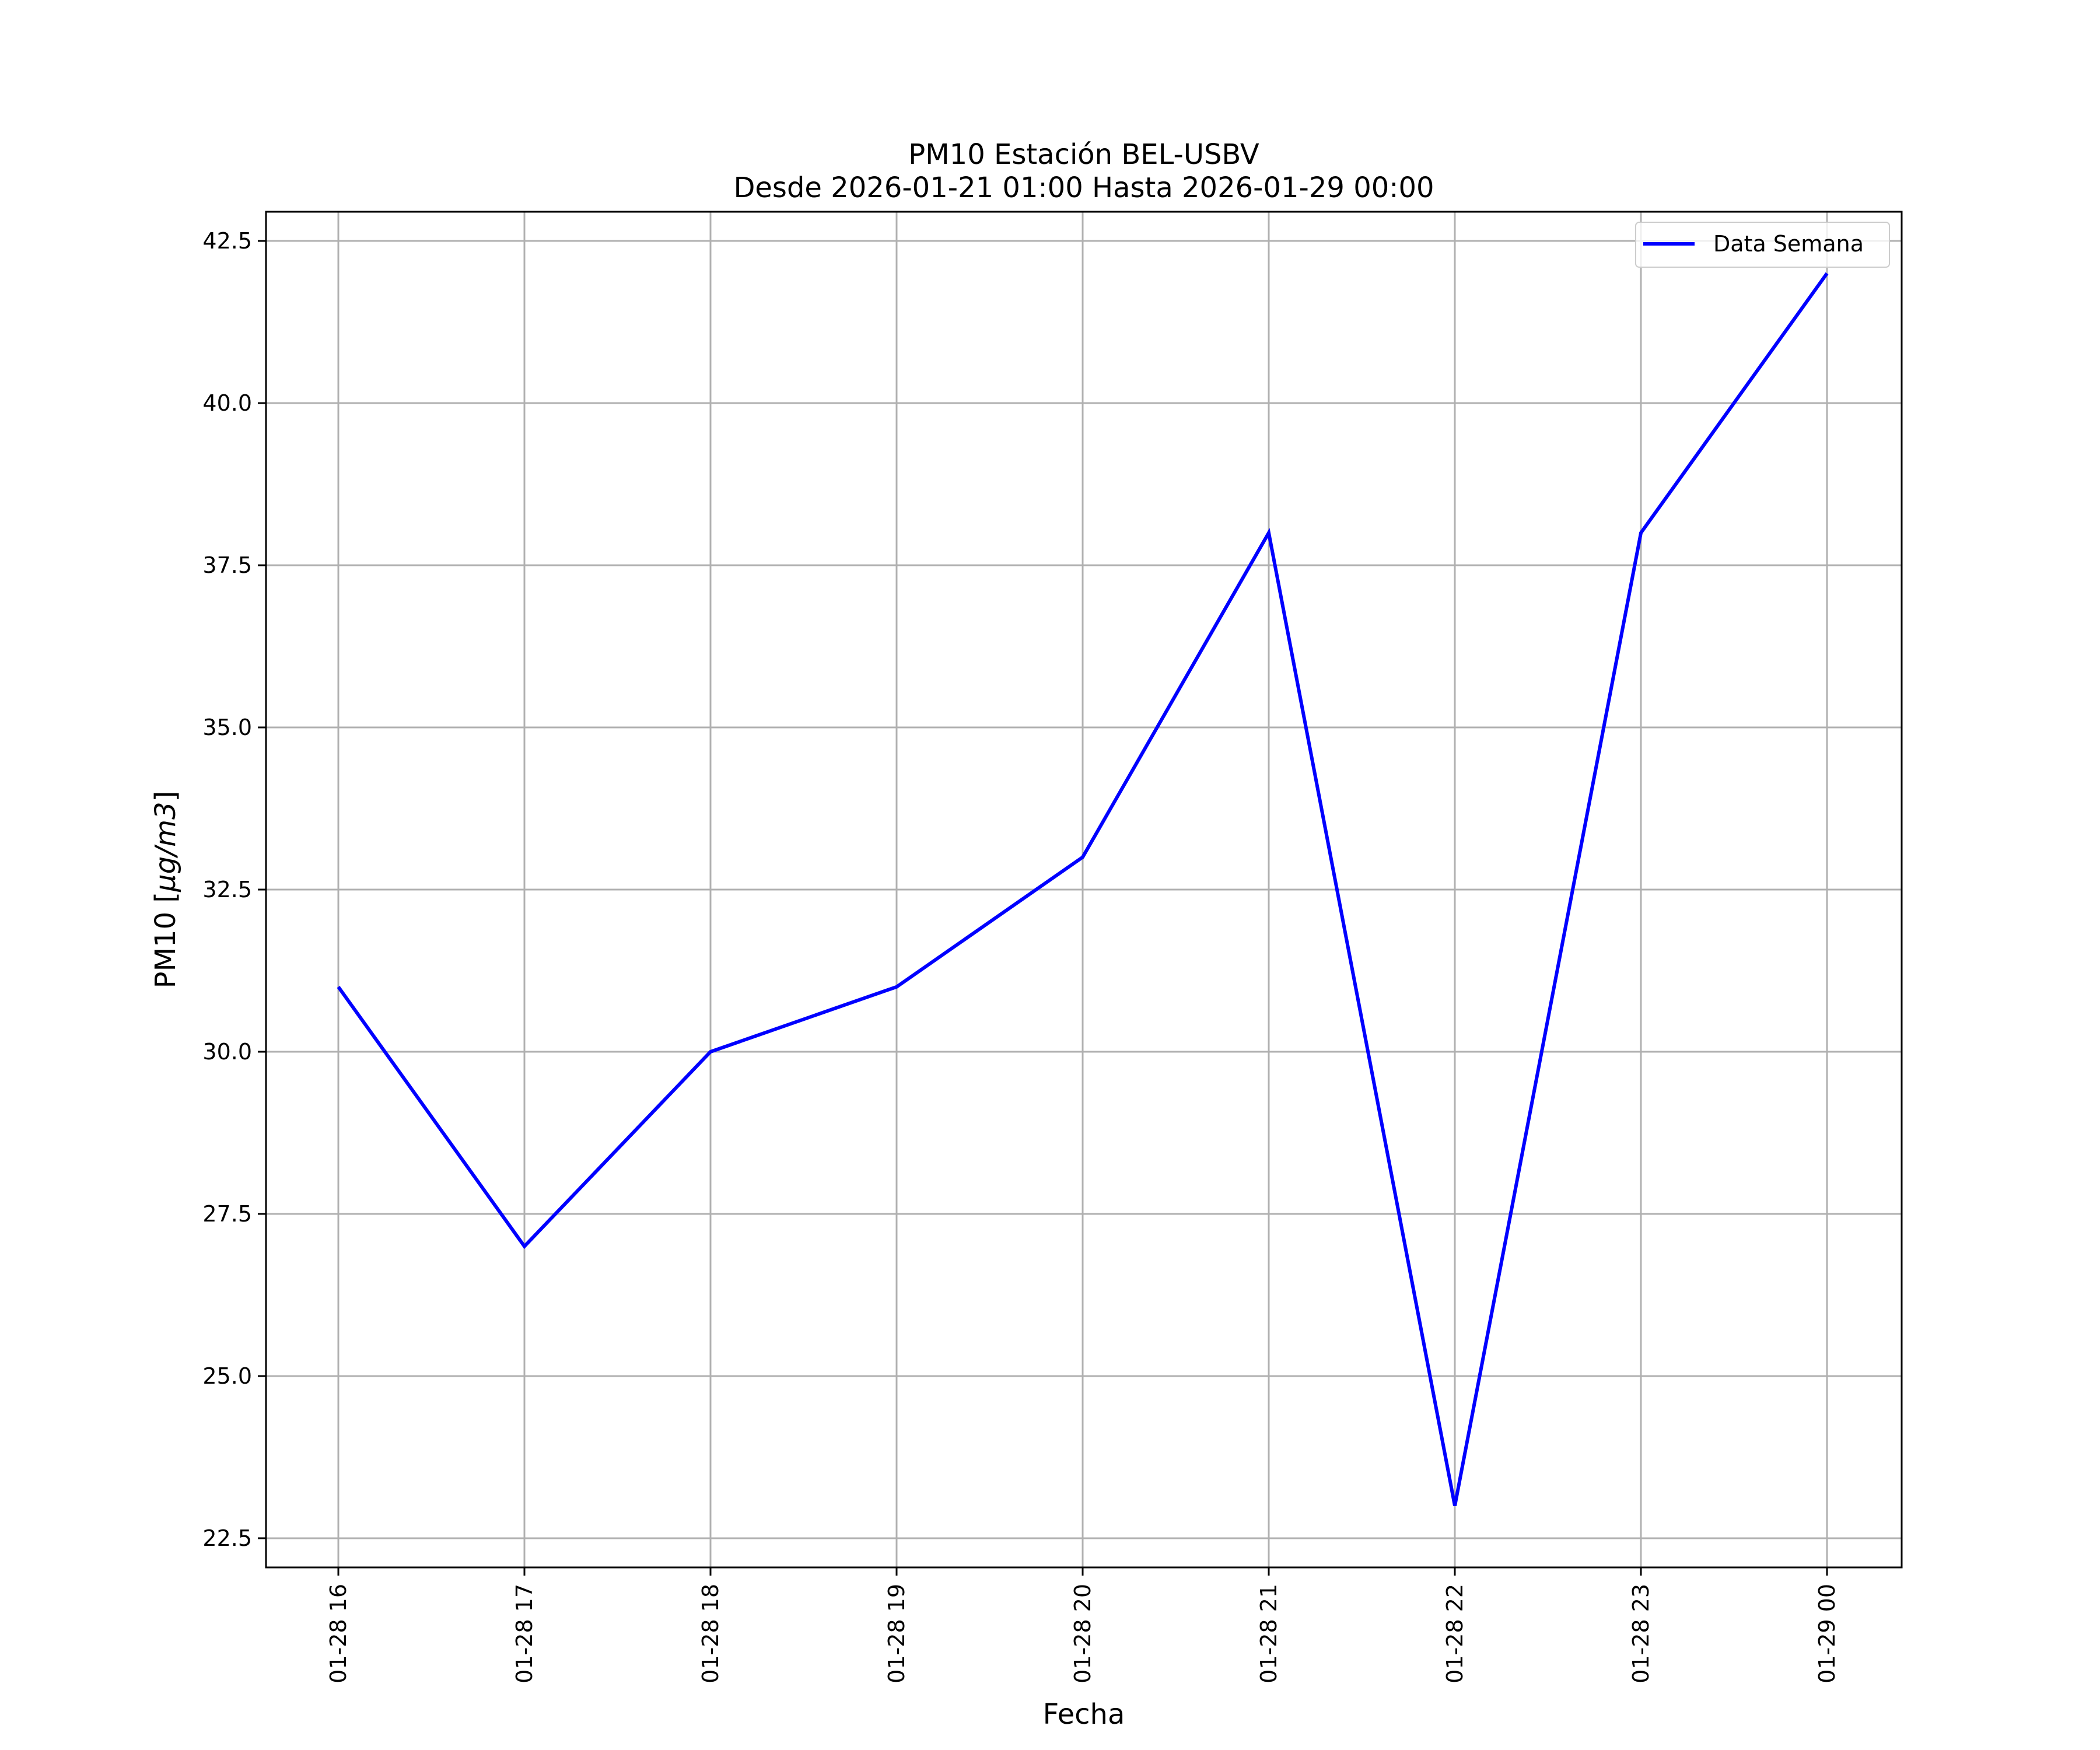 The image size is (2100, 1750). Describe the element at coordinates (1083, 1634) in the screenshot. I see `x-tick-label: 01-28 20` at that location.